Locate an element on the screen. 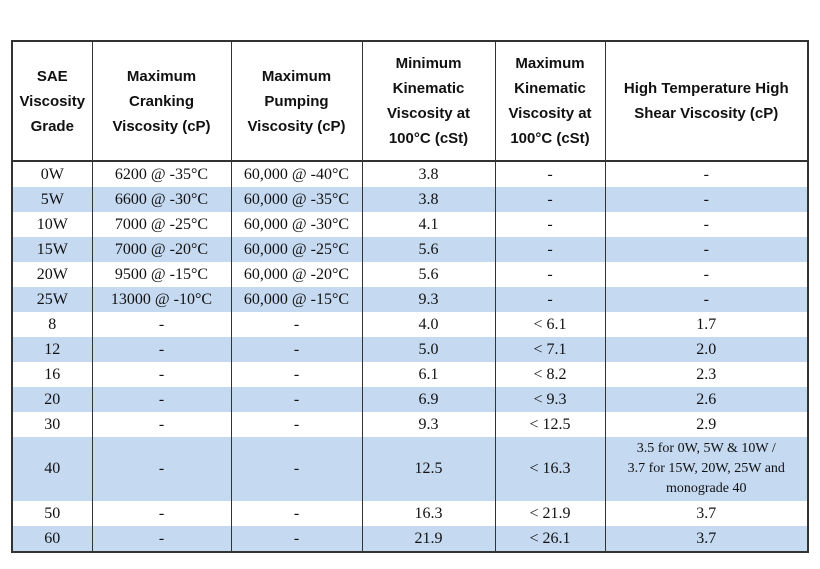 This screenshot has width=820, height=569. cell-max-kinematic-viscosity: < 6.1 is located at coordinates (550, 324).